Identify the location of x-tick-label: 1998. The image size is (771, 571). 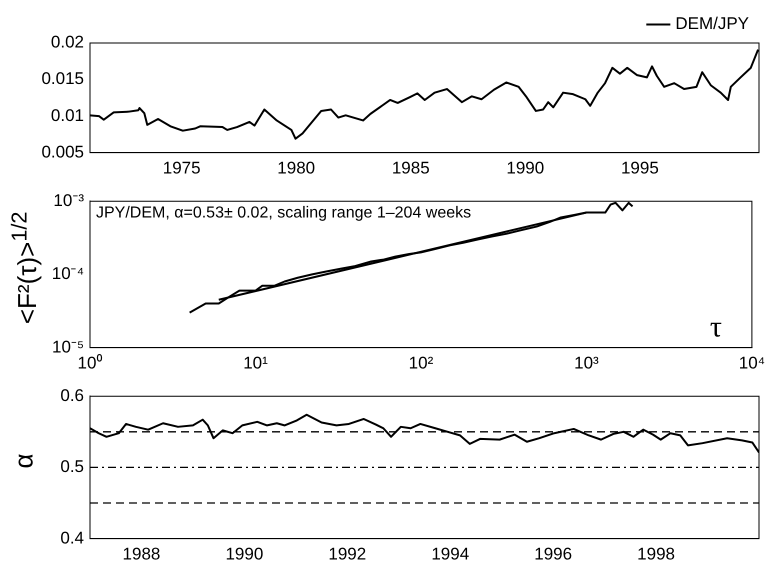
(656, 554).